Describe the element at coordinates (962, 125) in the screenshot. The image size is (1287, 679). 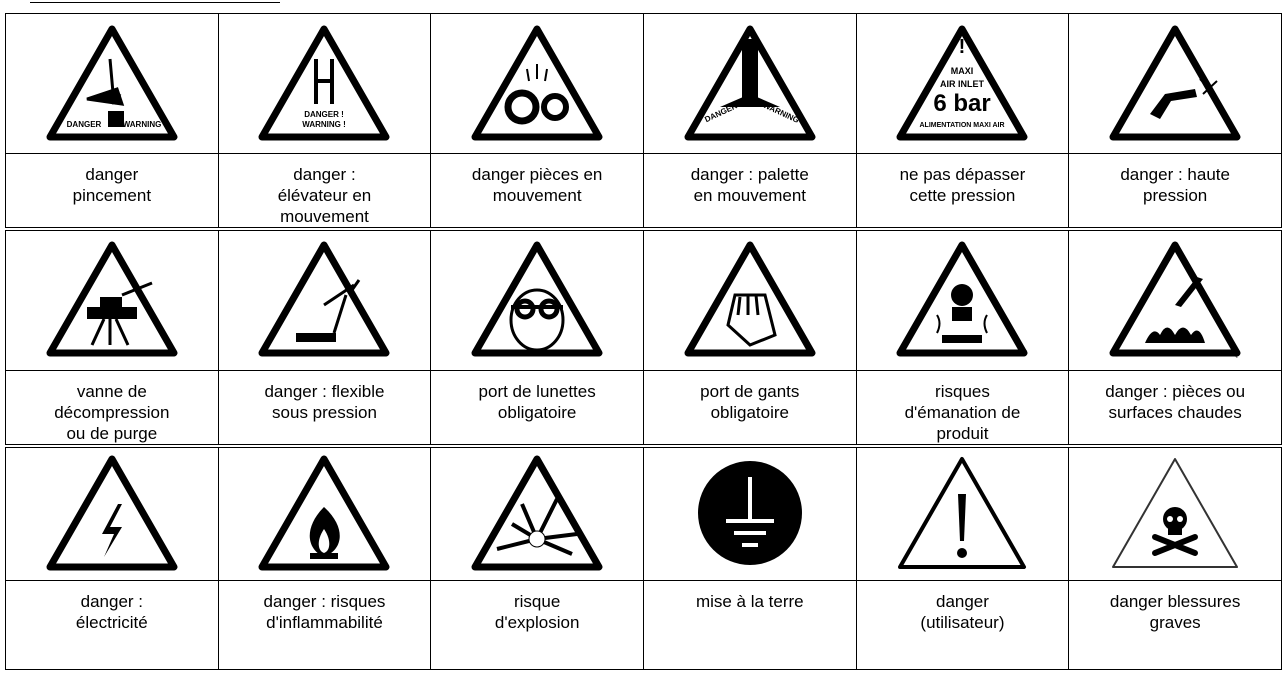
I see `icon-text: ALIMENTATION MAXI AIR` at that location.